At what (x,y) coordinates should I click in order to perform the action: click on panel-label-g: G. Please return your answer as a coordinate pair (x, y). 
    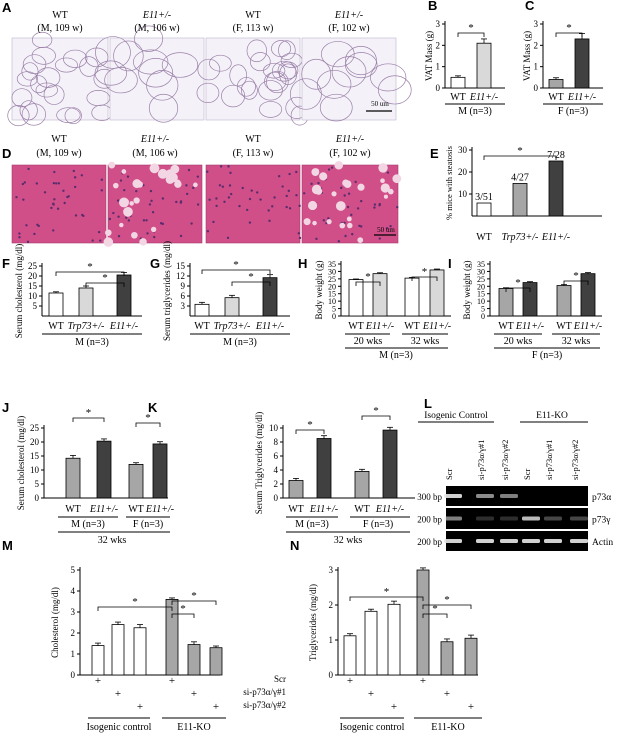
    Looking at the image, I should click on (155, 263).